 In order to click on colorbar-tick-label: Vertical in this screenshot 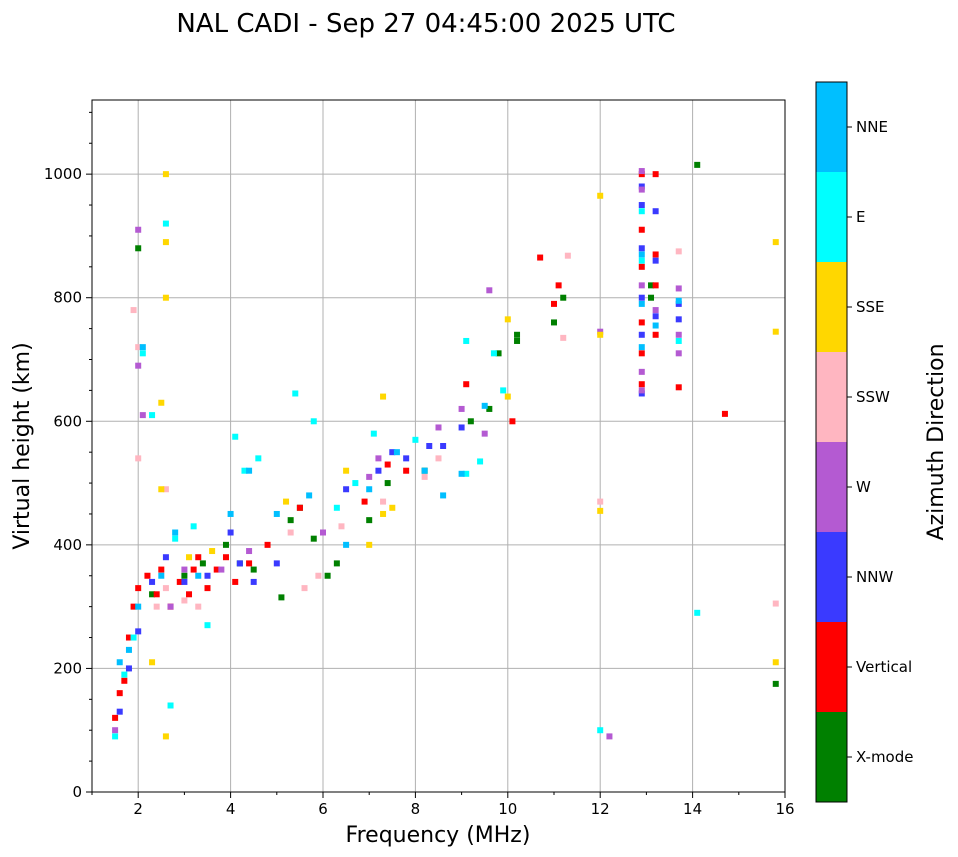, I will do `click(884, 667)`.